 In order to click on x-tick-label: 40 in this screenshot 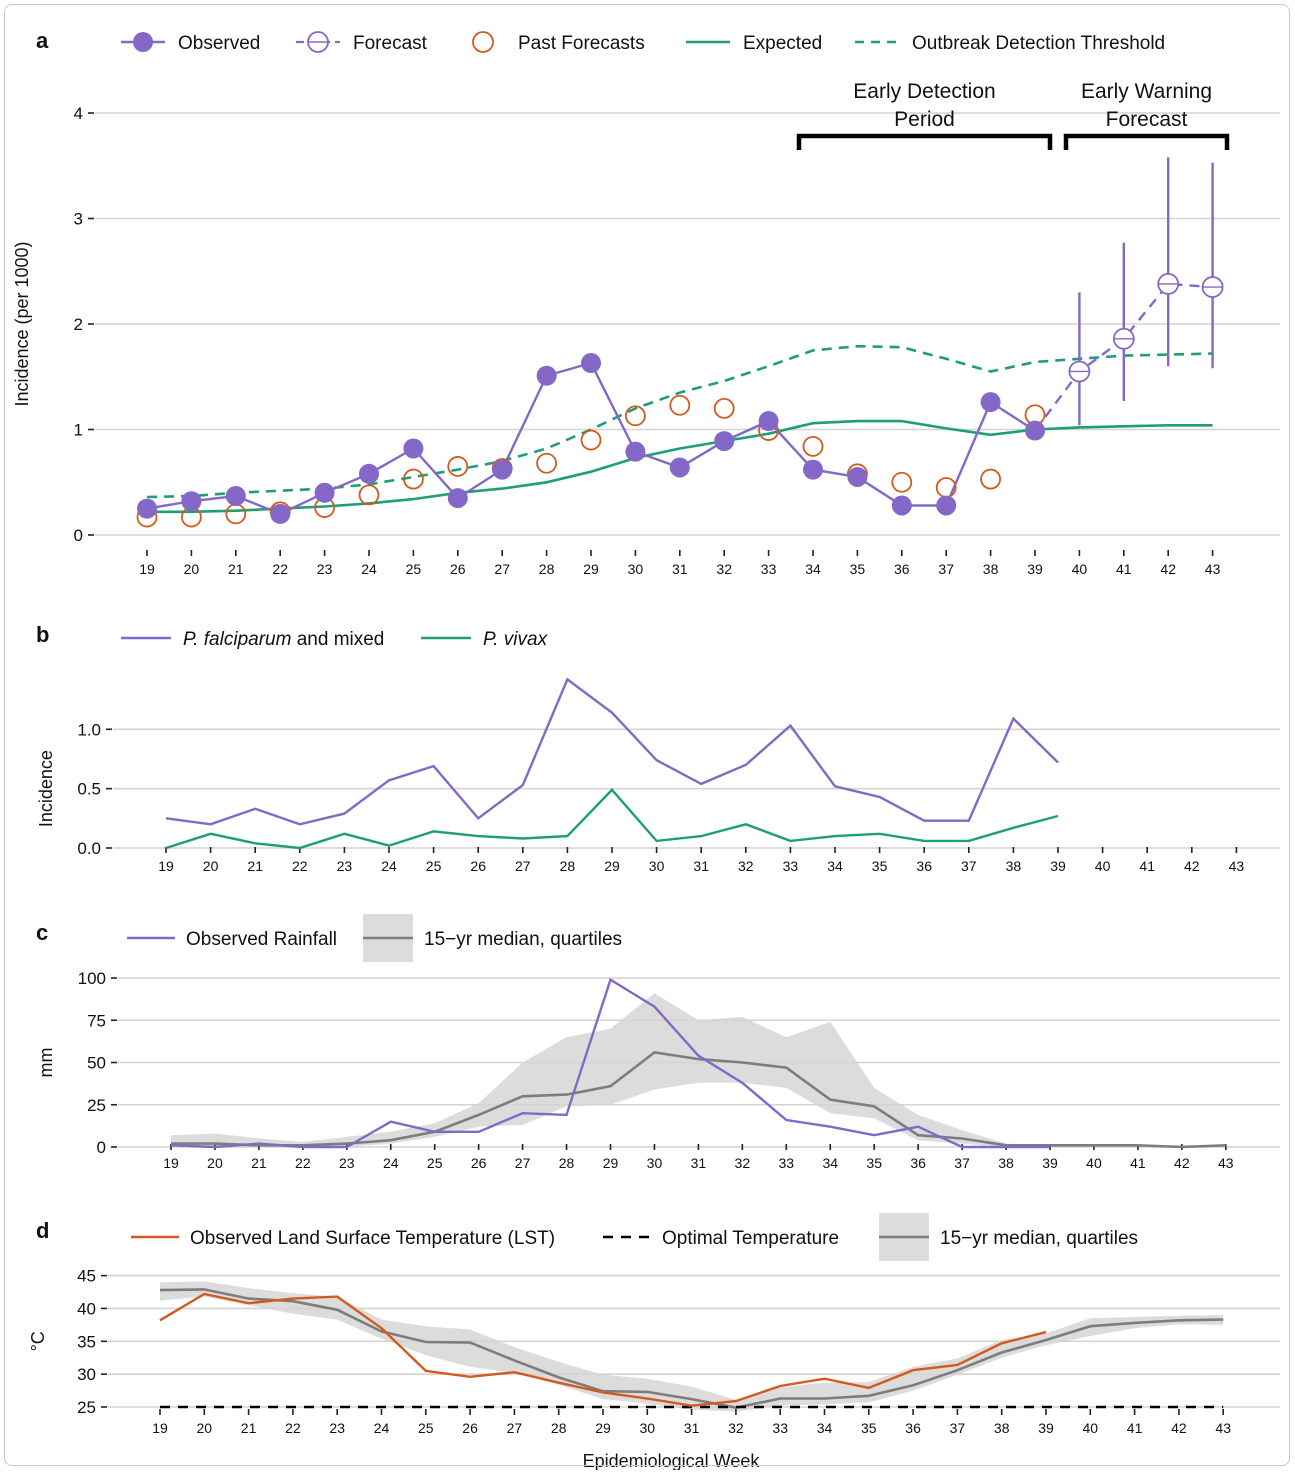, I will do `click(1091, 1428)`.